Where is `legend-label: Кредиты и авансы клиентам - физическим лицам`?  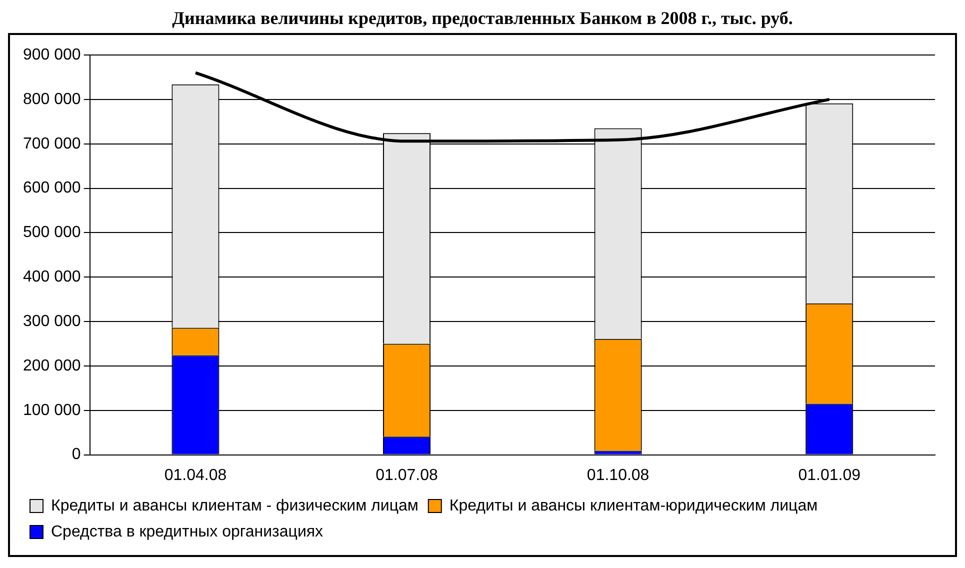
legend-label: Кредиты и авансы клиентам - физическим лицам is located at coordinates (234, 505).